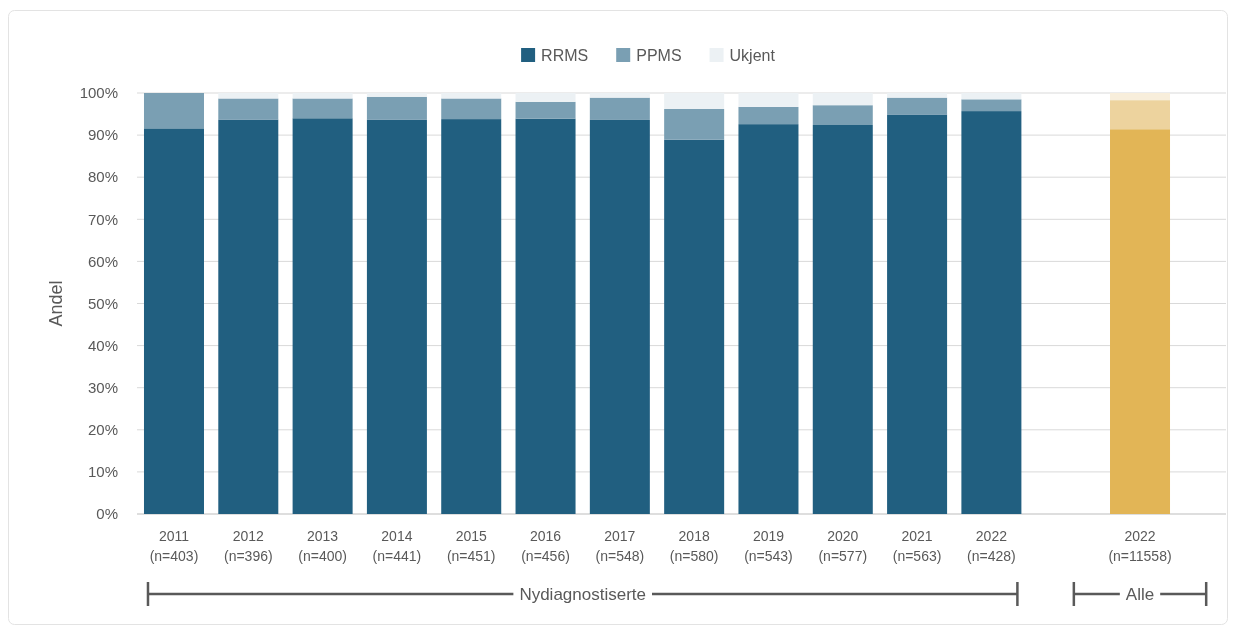  I want to click on y-tick-label: 90%, so click(102, 135).